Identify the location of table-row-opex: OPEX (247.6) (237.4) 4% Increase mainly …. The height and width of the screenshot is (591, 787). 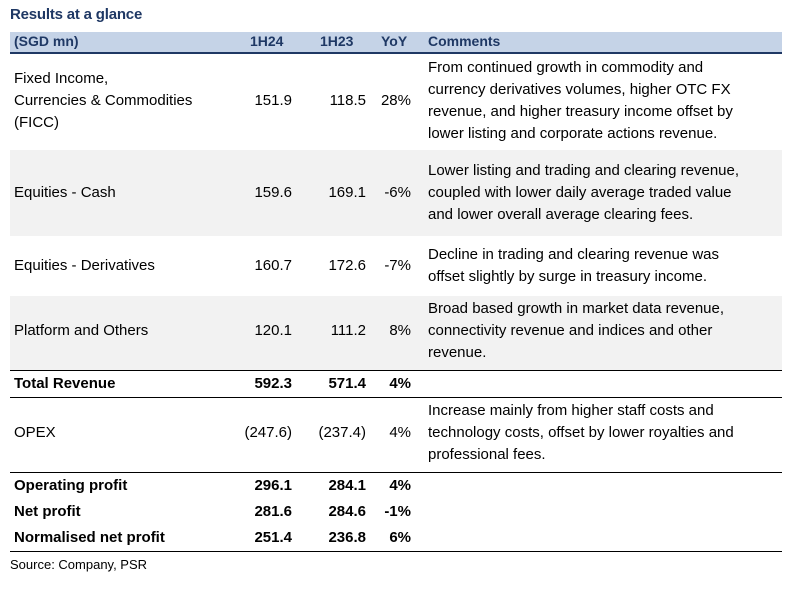
(396, 435).